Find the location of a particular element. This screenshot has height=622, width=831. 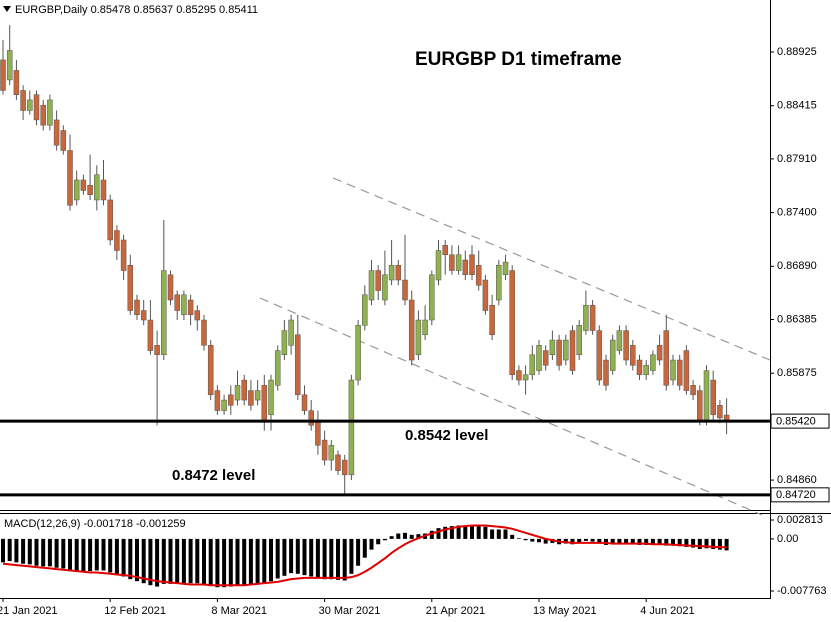

y-tick-label: 0.86385 is located at coordinates (797, 319).